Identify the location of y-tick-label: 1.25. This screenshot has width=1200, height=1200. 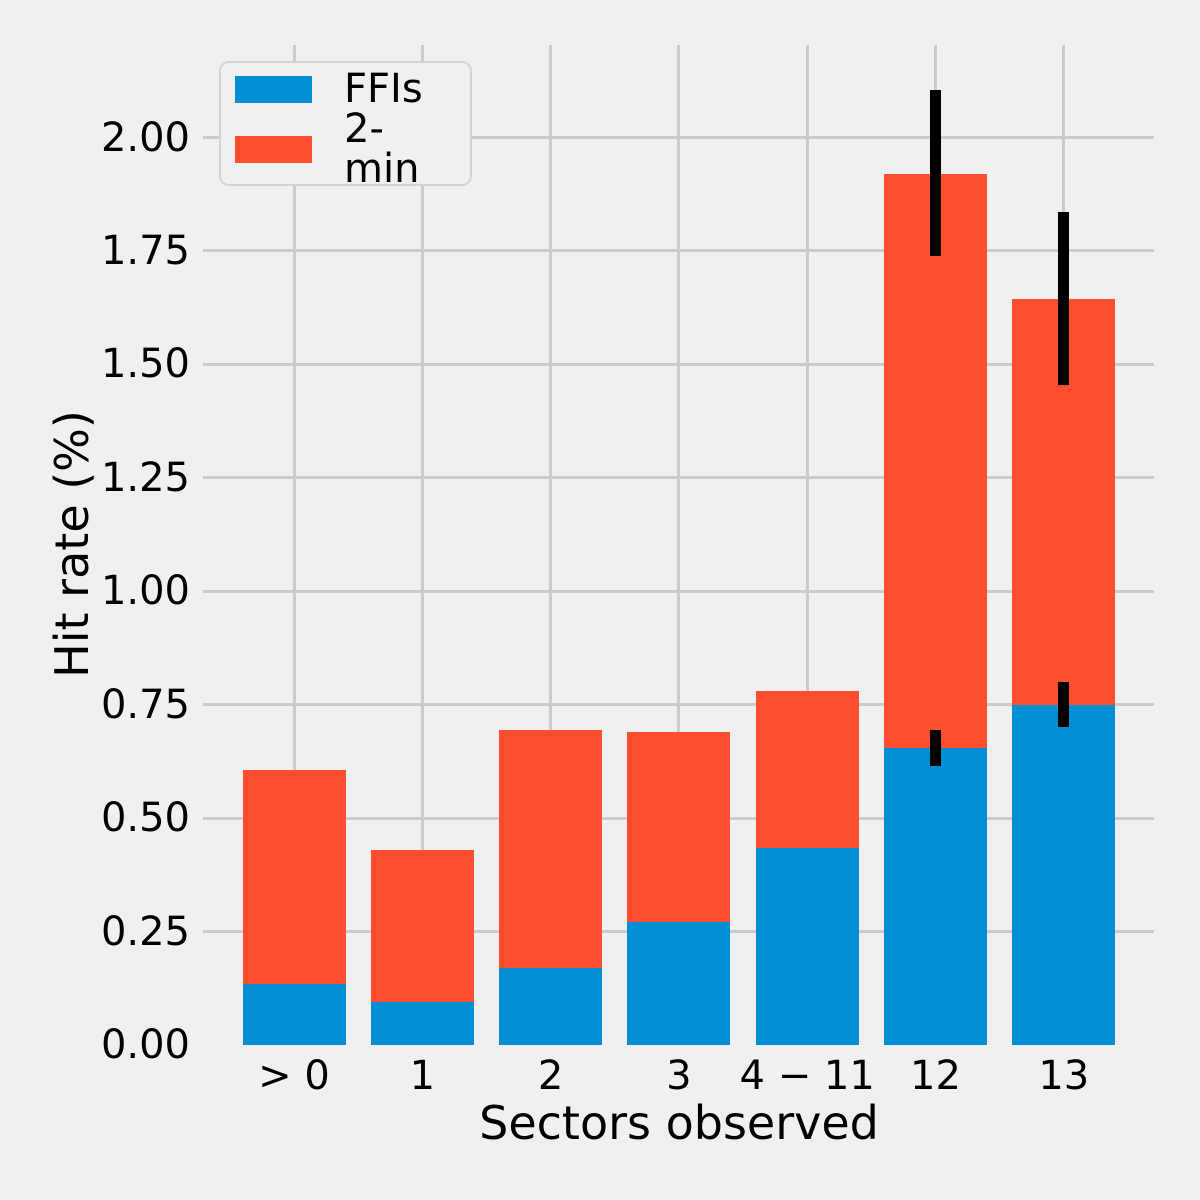
(145, 477).